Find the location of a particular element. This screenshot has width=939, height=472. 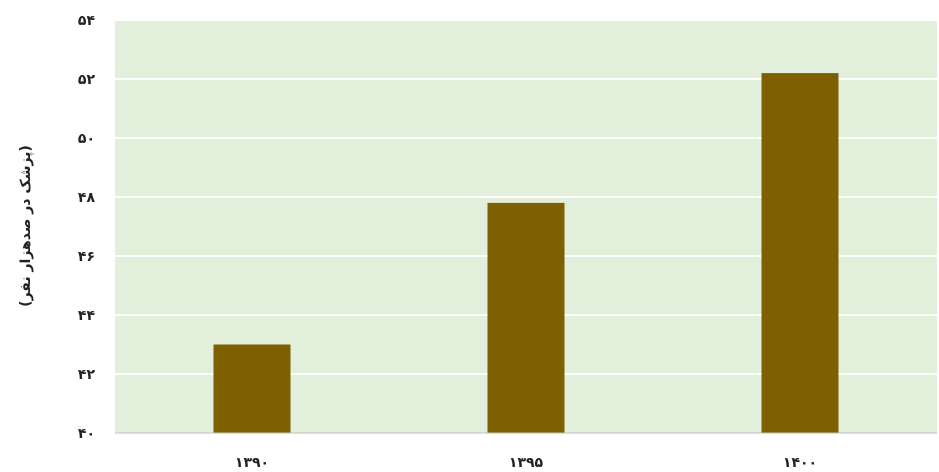

y-tick-labels: ۴۰ ۴۲ ۴۴ ۴۶ ۴۸ ۵۰ ۵۲ ۵۴ is located at coordinates (87, 227).